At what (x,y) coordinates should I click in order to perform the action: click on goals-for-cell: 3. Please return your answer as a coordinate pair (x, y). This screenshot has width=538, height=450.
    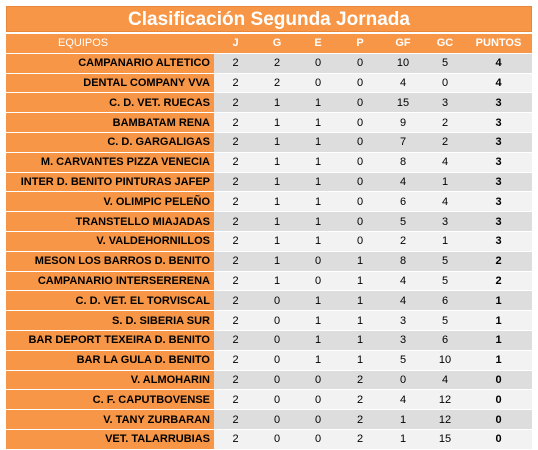
    Looking at the image, I should click on (403, 340).